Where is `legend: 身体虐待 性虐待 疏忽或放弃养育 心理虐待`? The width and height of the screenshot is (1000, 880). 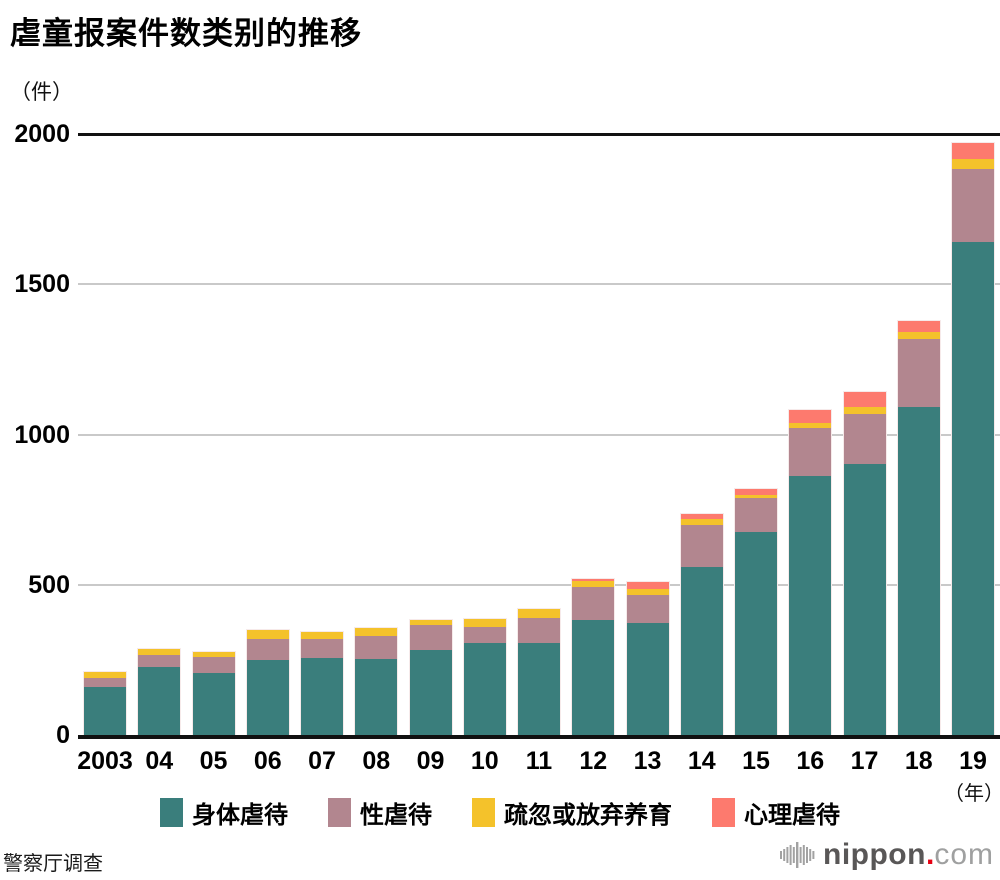
legend: 身体虐待 性虐待 疏忽或放弃养育 心理虐待 is located at coordinates (500, 812).